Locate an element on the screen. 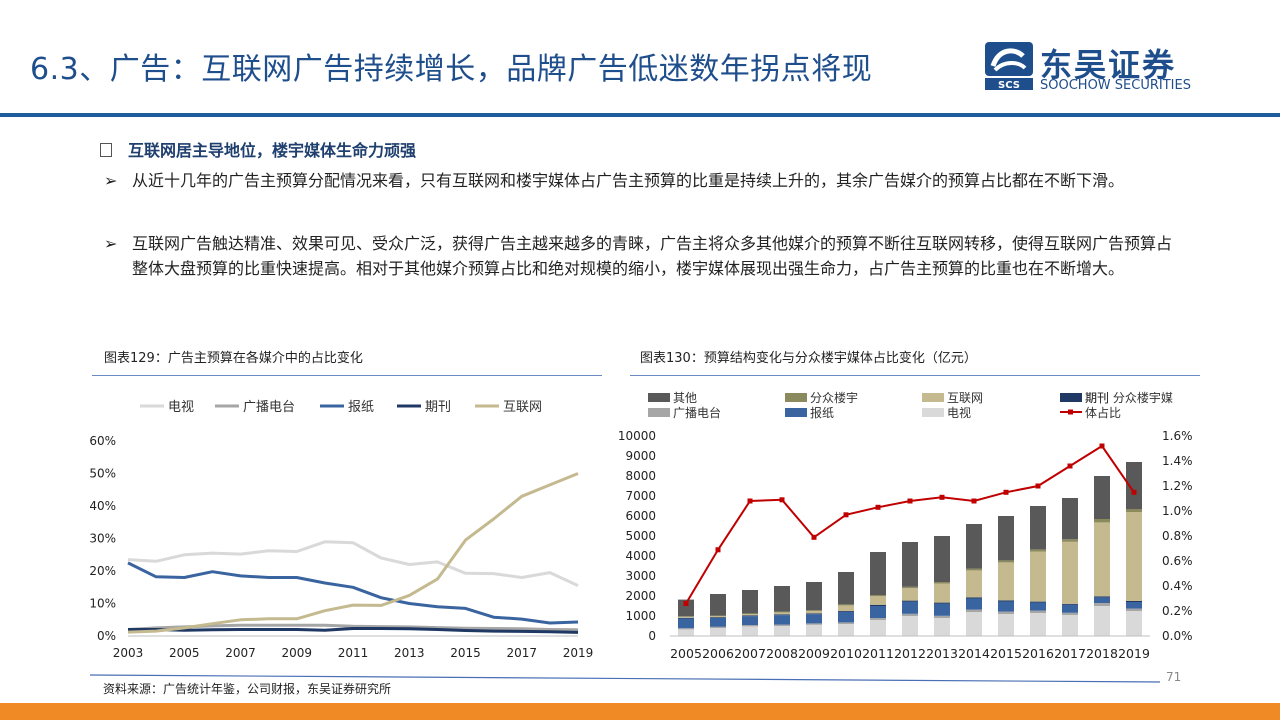 This screenshot has height=720, width=1280. scs-logo-icon: SCS is located at coordinates (1009, 66).